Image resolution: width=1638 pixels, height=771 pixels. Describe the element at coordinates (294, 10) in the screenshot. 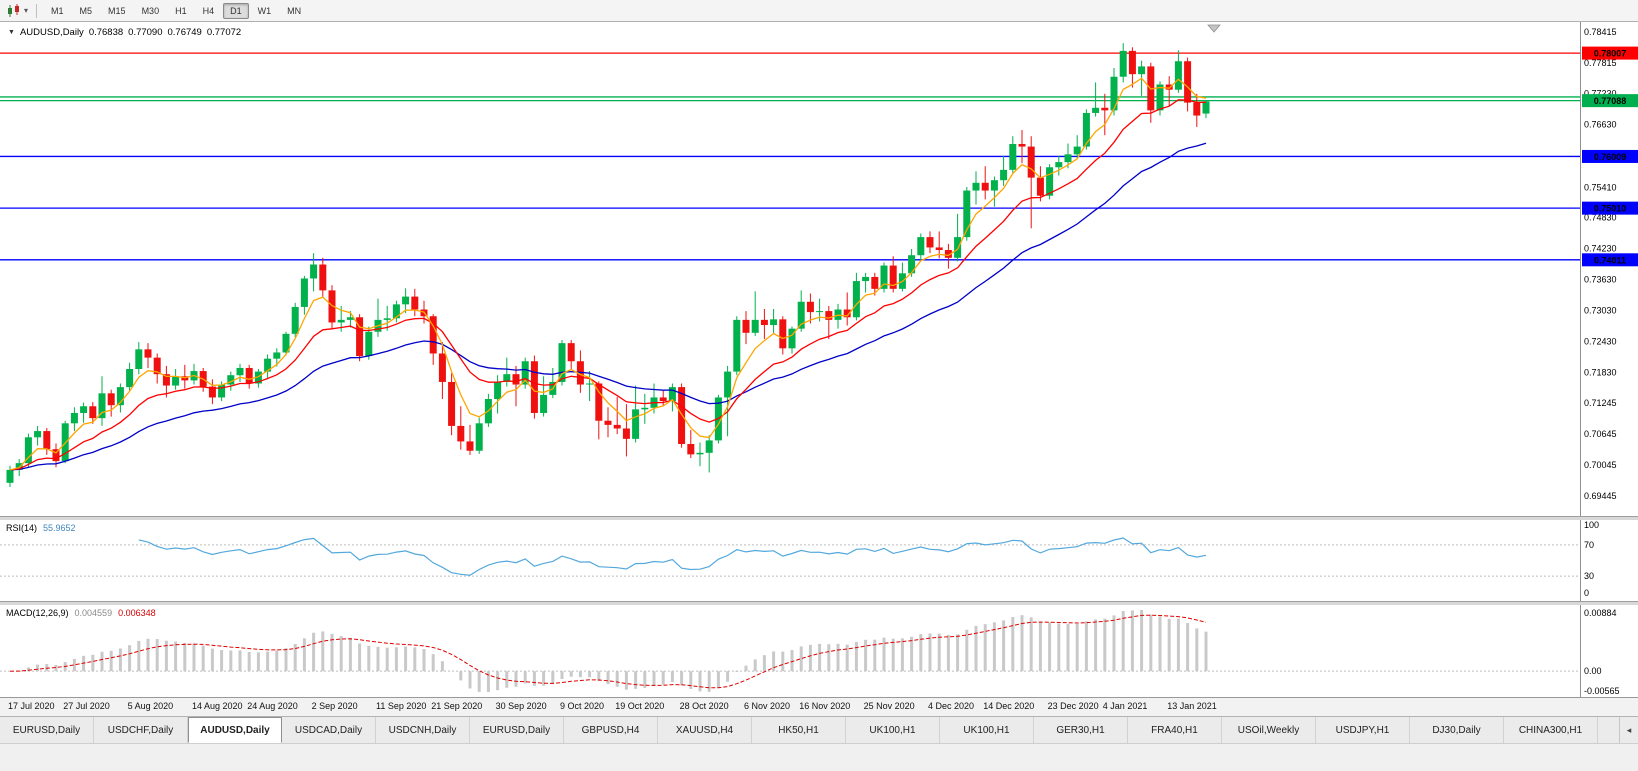

I see `timeframe-mn: MN` at that location.